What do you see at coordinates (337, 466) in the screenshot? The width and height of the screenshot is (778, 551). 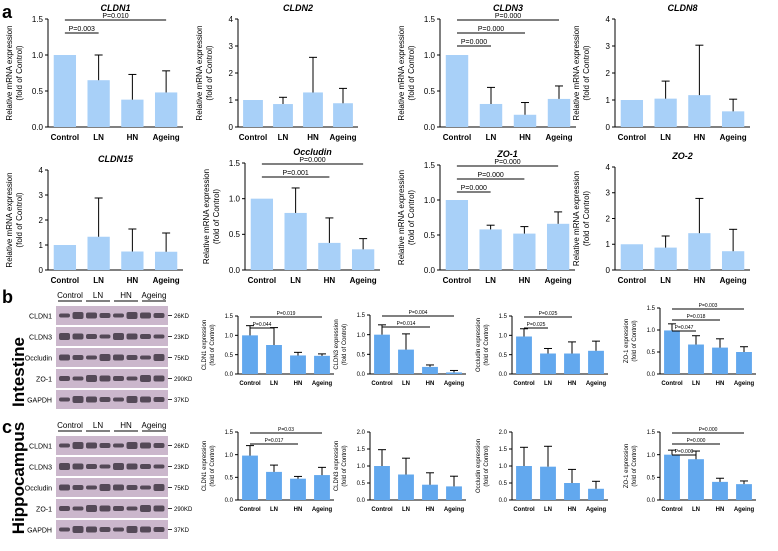 I see `y-axis-label: CLDN3 expression` at bounding box center [337, 466].